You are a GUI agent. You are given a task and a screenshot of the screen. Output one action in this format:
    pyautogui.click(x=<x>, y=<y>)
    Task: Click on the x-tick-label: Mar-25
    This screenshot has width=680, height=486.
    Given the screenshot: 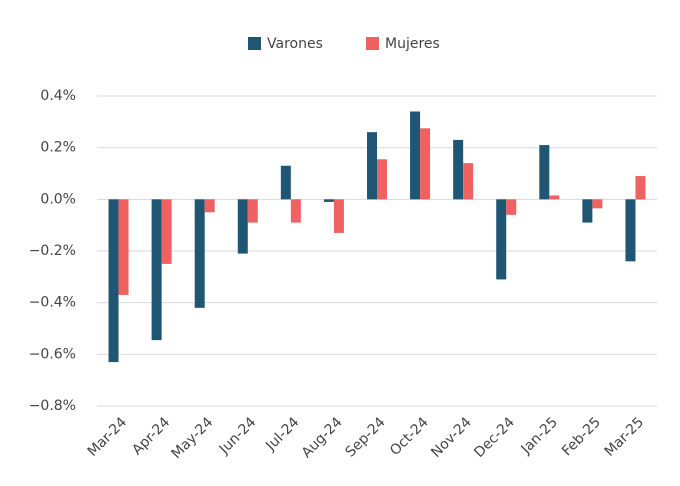 What is the action you would take?
    pyautogui.click(x=625, y=437)
    